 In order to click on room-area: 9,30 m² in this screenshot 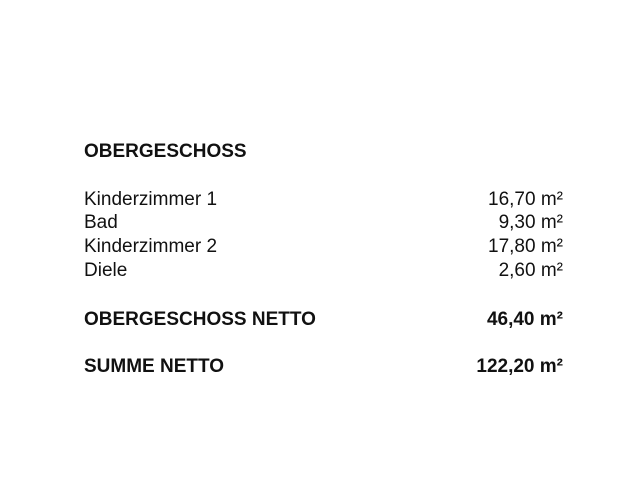, I will do `click(530, 222)`.